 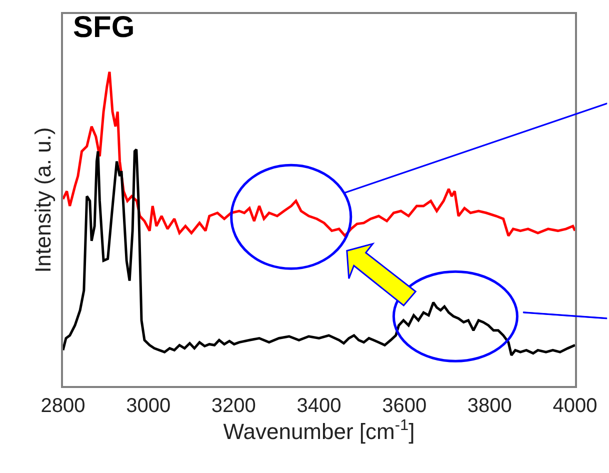 What do you see at coordinates (63, 406) in the screenshot?
I see `x-tick-label: 2800` at bounding box center [63, 406].